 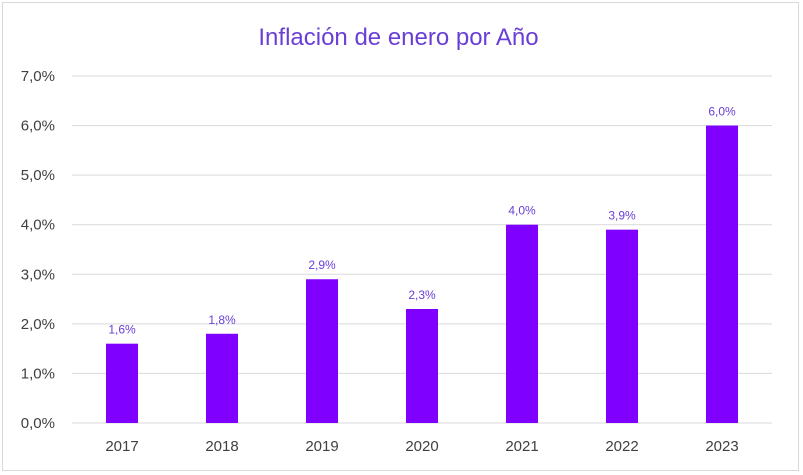 What do you see at coordinates (321, 446) in the screenshot?
I see `x-tick-label: 2019` at bounding box center [321, 446].